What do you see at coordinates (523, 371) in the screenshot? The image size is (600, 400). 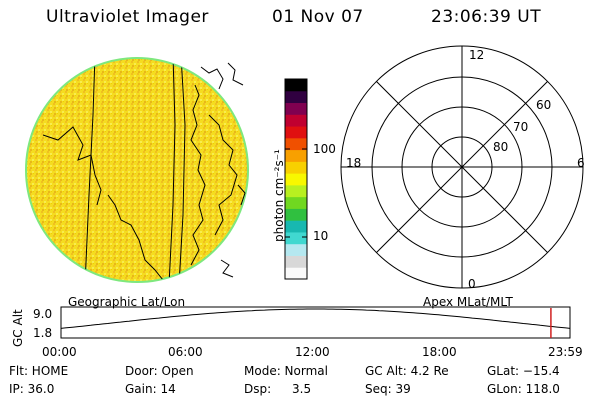 I see `geo-latitude: GLat: −15.4` at bounding box center [523, 371].